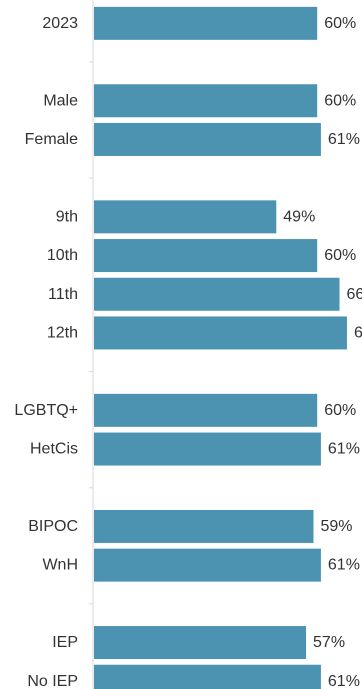 The height and width of the screenshot is (689, 362). Describe the element at coordinates (52, 681) in the screenshot. I see `category-label: No IEP` at that location.